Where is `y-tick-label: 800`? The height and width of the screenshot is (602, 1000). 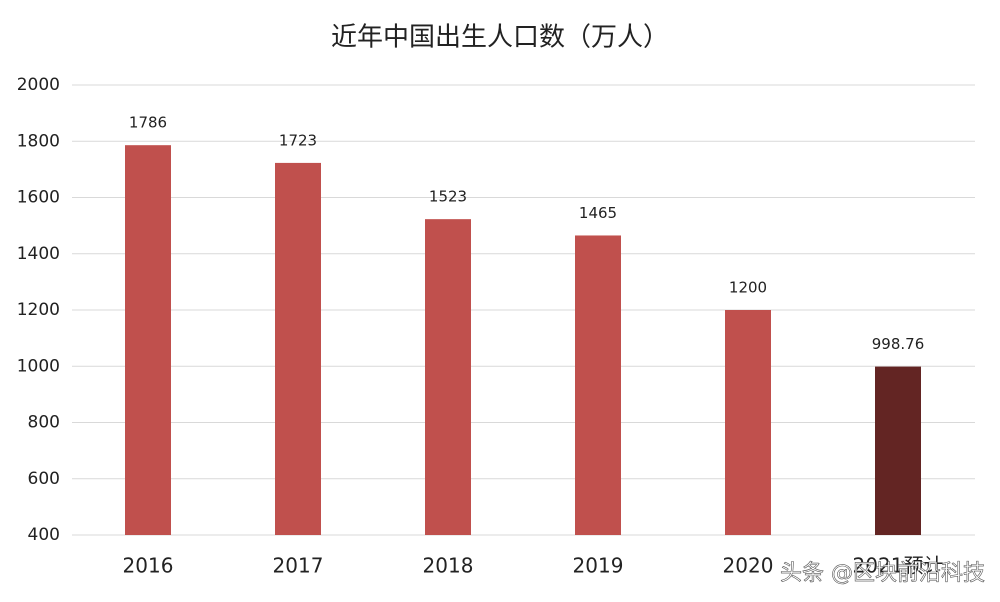 y-tick-label: 800 is located at coordinates (44, 423).